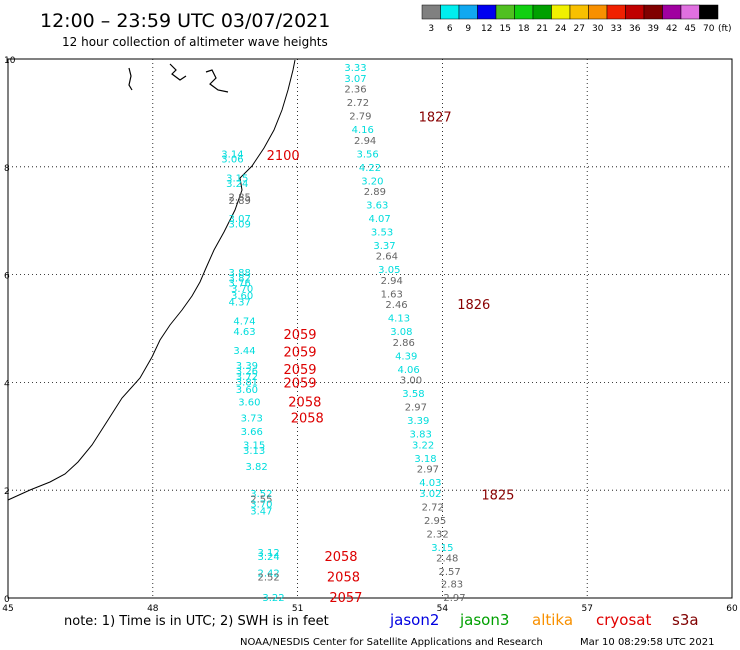 This screenshot has width=740, height=650. Describe the element at coordinates (370, 168) in the screenshot. I see `wave-height-value: 4.22` at that location.